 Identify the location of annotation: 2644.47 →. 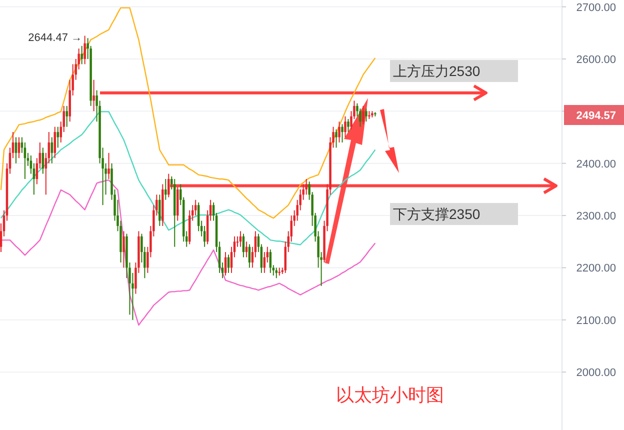
(55, 38).